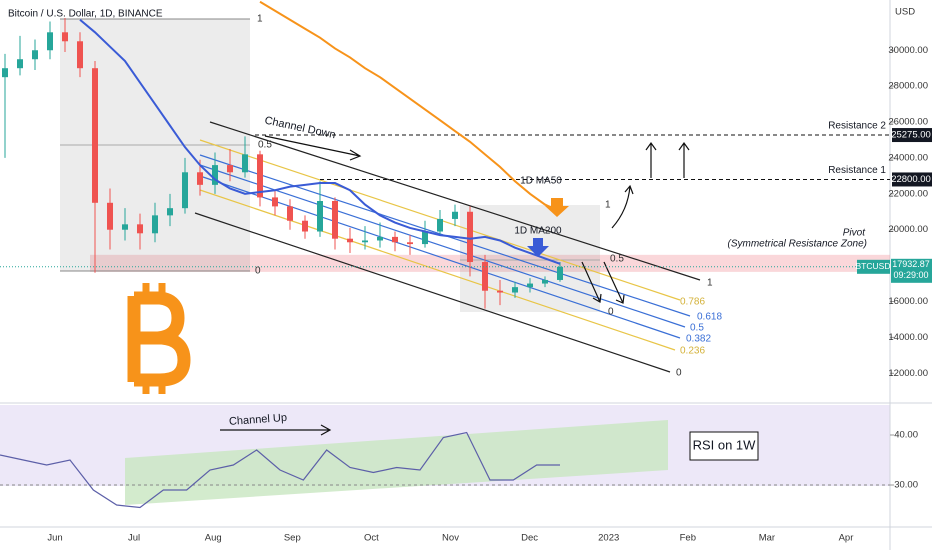  I want to click on range-box, so click(530, 258).